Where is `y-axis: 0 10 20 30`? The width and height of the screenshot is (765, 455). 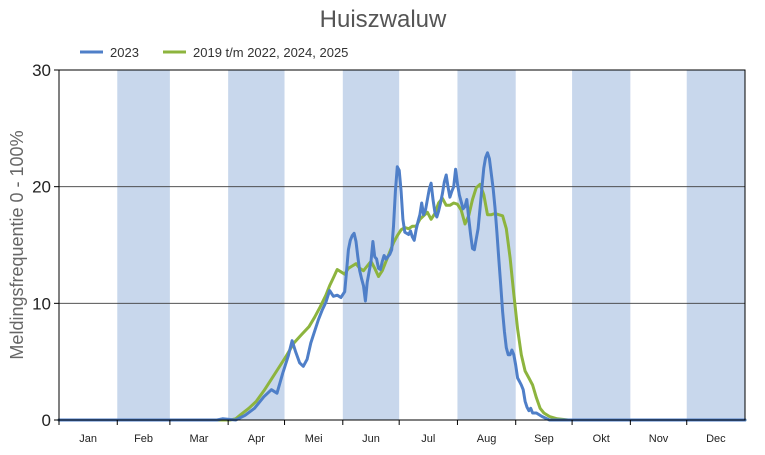 y-axis: 0 10 20 30 is located at coordinates (45, 245).